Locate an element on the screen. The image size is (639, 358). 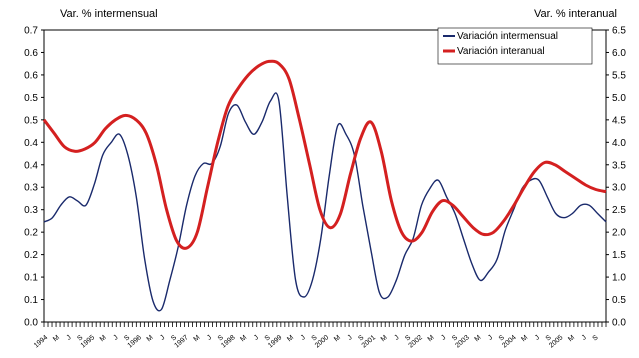
x-tick-label: 2003 is located at coordinates (462, 341).